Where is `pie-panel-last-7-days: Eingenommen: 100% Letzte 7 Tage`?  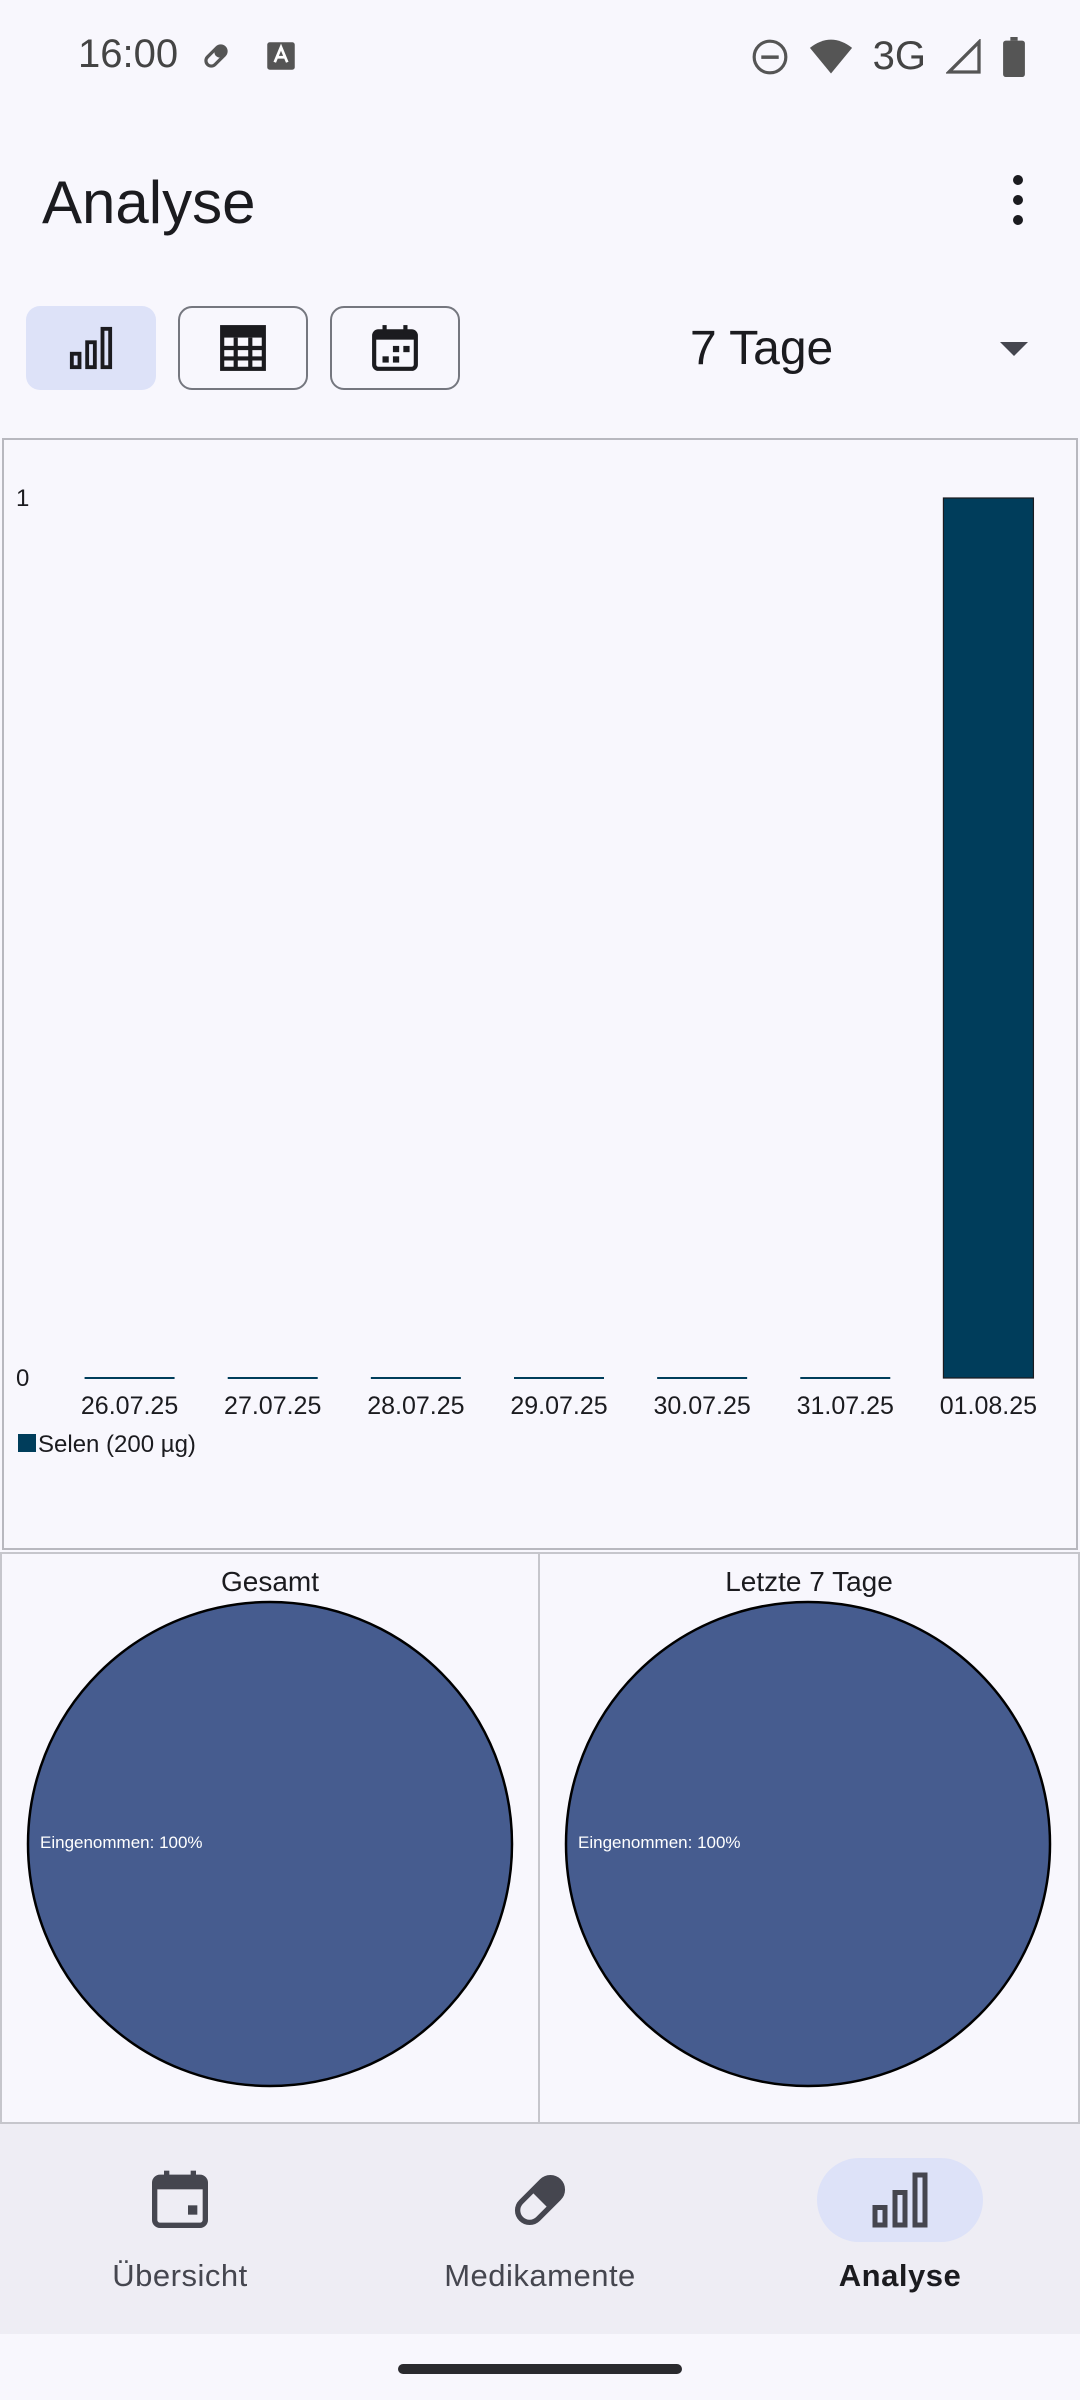 pie-panel-last-7-days: Eingenommen: 100% Letzte 7 Tage is located at coordinates (810, 1838).